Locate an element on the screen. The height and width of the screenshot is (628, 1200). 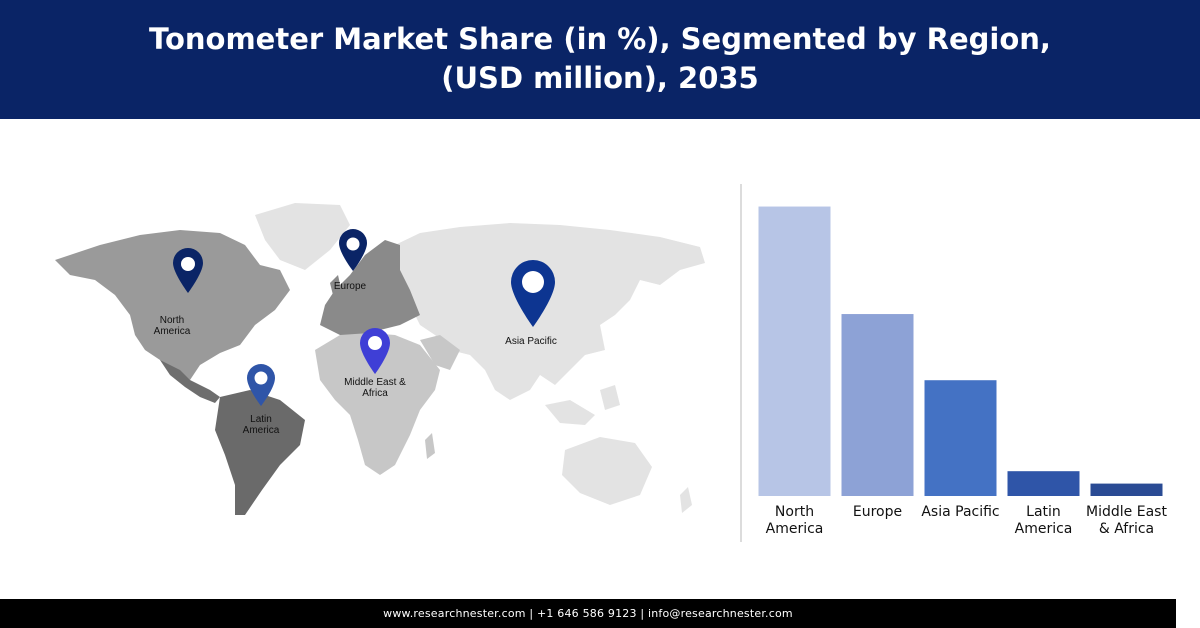
madagascar-landmass is located at coordinates (430, 446).